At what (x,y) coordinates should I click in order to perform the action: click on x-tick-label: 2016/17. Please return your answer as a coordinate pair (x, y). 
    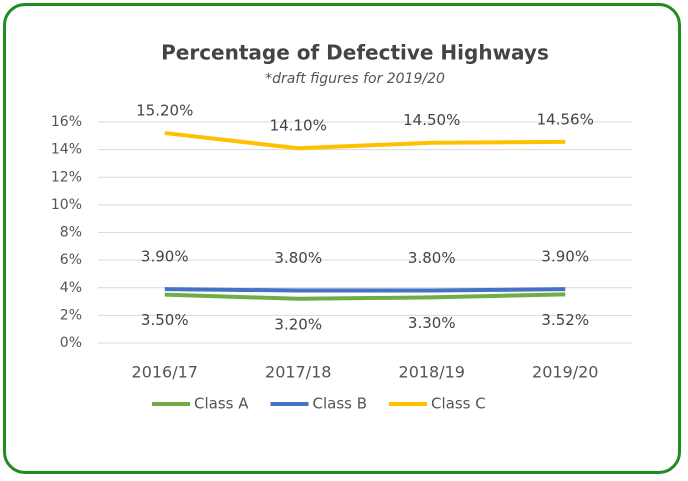
    Looking at the image, I should click on (165, 372).